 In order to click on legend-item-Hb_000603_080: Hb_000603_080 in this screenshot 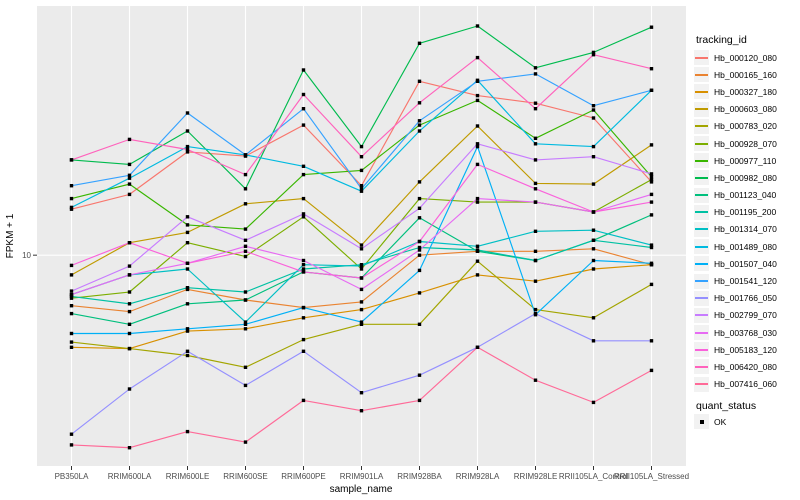, I will do `click(735, 109)`.